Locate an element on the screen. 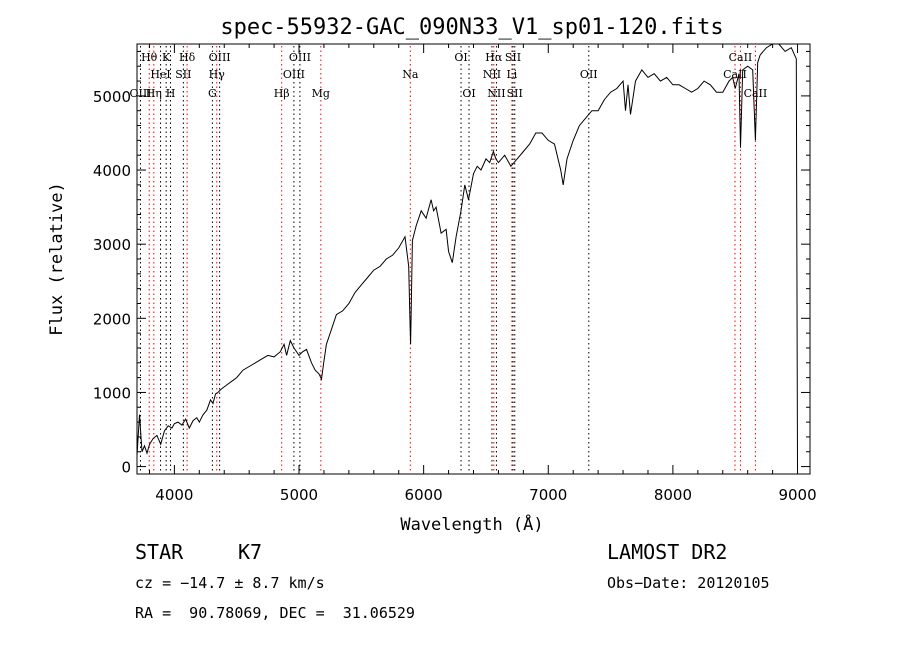 The width and height of the screenshot is (900, 650). redshift-velocity: cz = −14.7 ± 8.7 km/s is located at coordinates (230, 583).